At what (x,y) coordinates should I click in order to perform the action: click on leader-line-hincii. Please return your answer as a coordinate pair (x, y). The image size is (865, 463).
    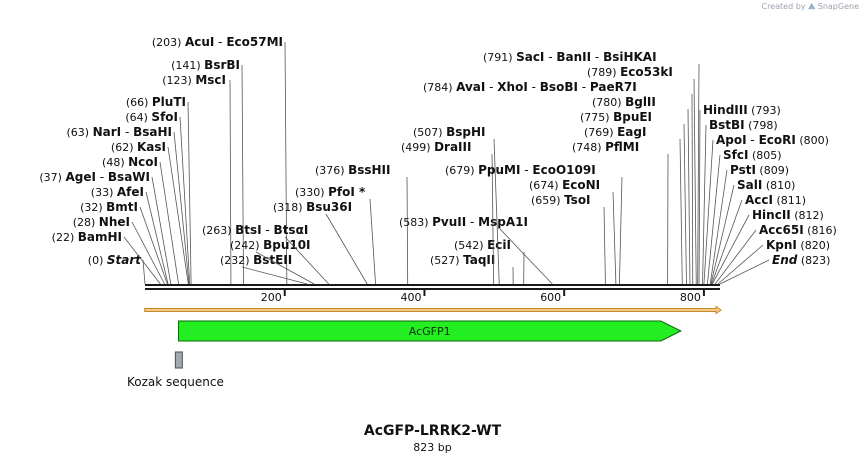
    Looking at the image, I should click on (730, 249).